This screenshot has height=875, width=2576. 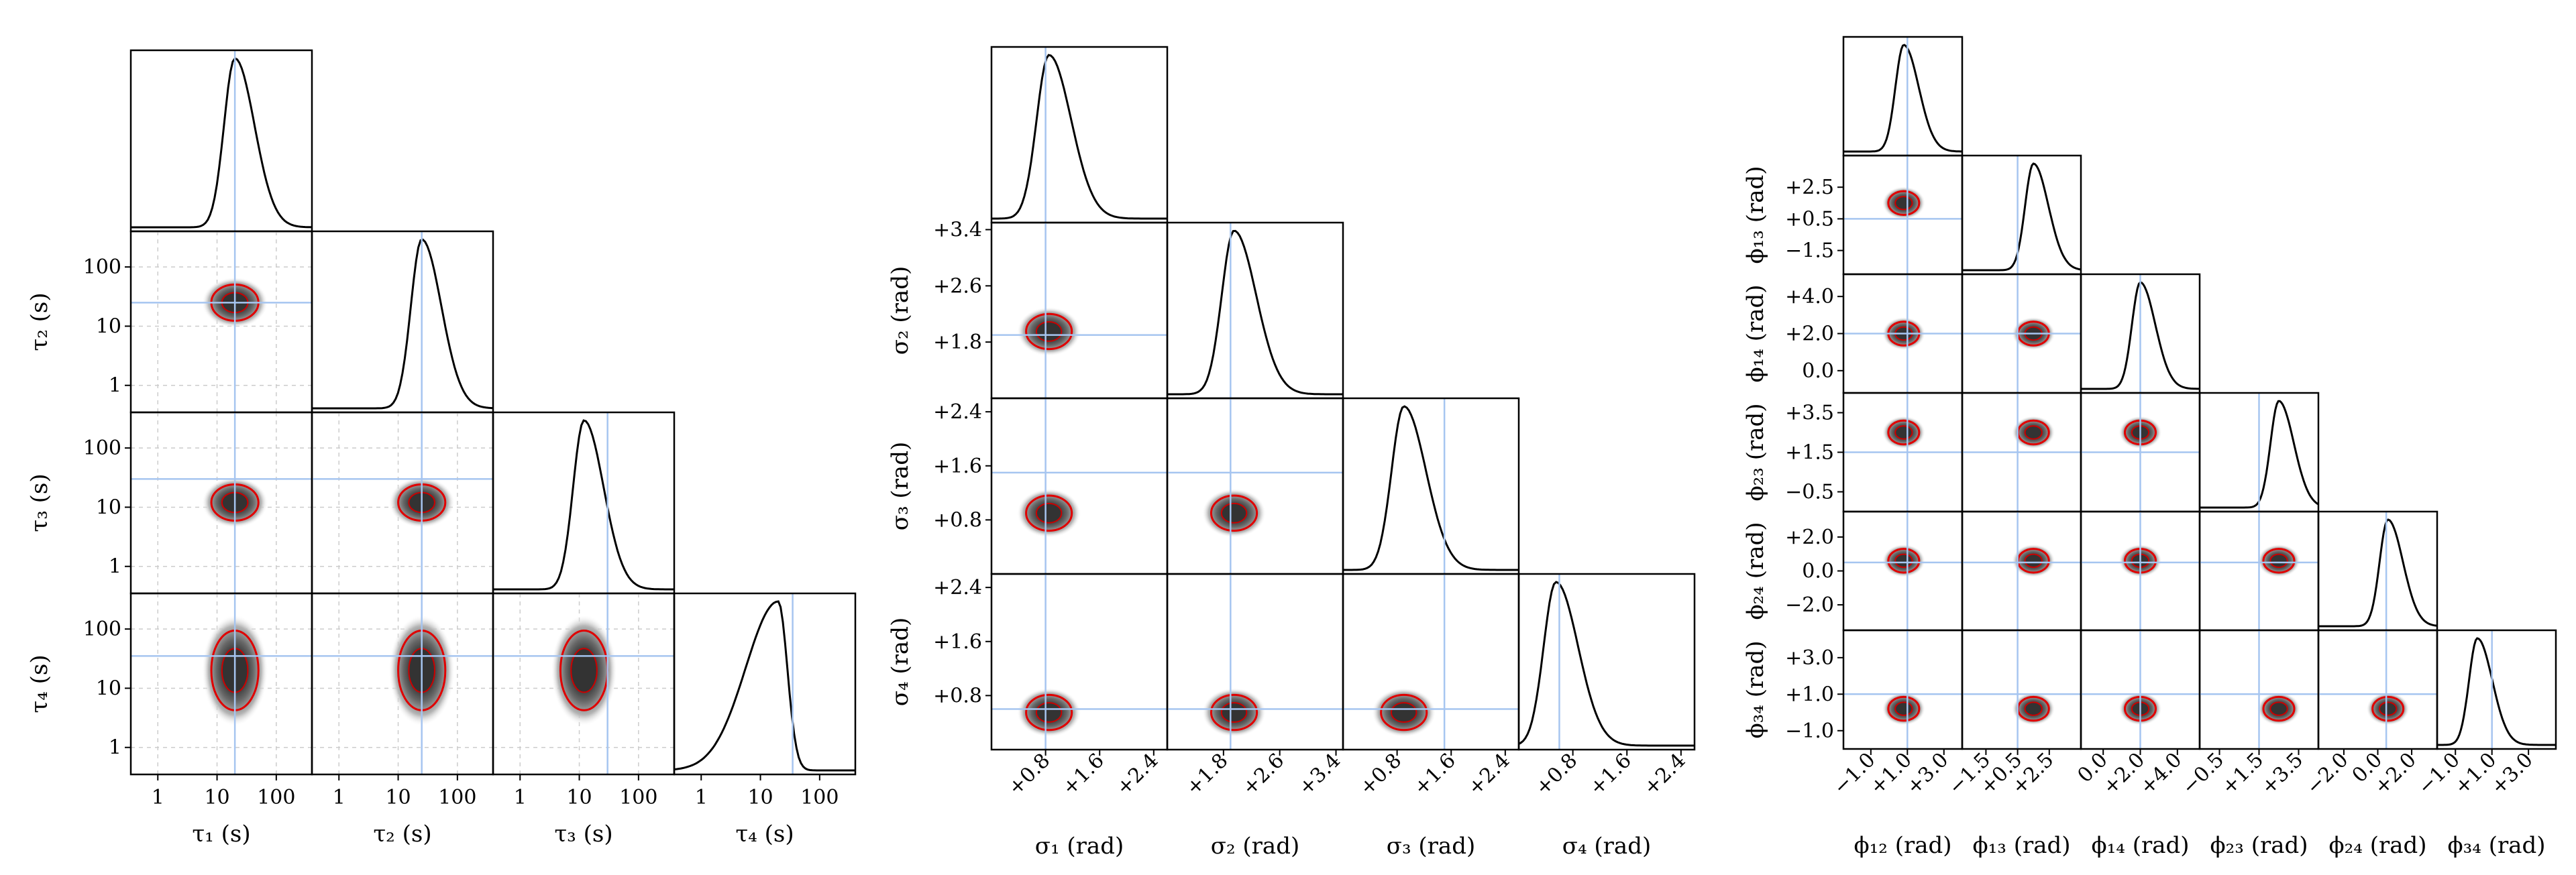 What do you see at coordinates (2282, 773) in the screenshot?
I see `phi-xtick-label: +3.5` at bounding box center [2282, 773].